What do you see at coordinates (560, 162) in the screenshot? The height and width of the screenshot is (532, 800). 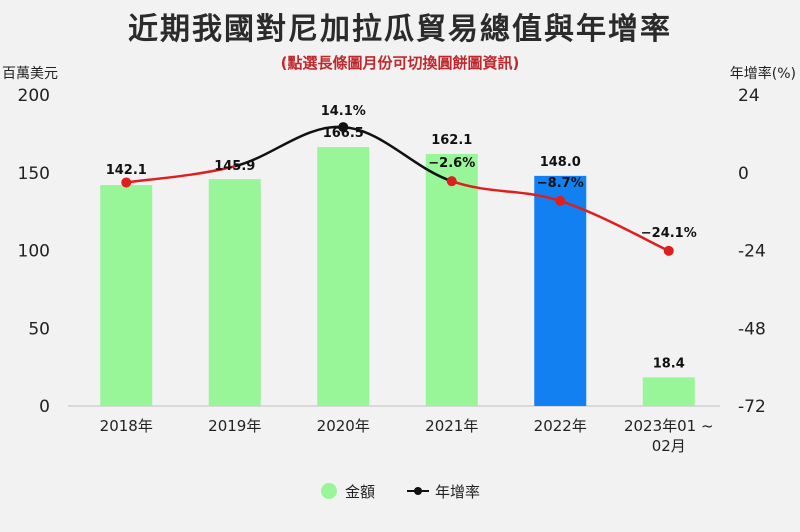 I see `bar-value-label: 148.0` at bounding box center [560, 162].